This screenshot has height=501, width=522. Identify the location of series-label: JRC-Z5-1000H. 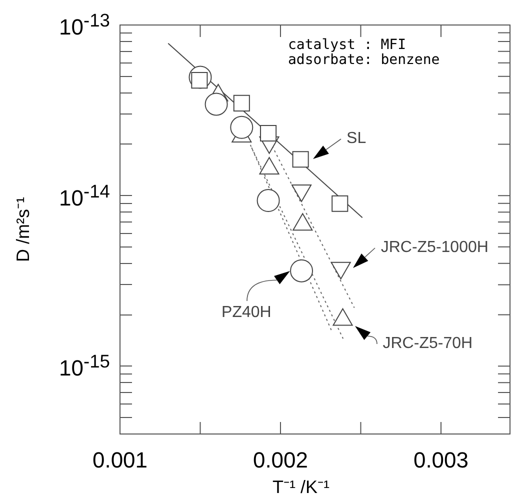
(434, 247).